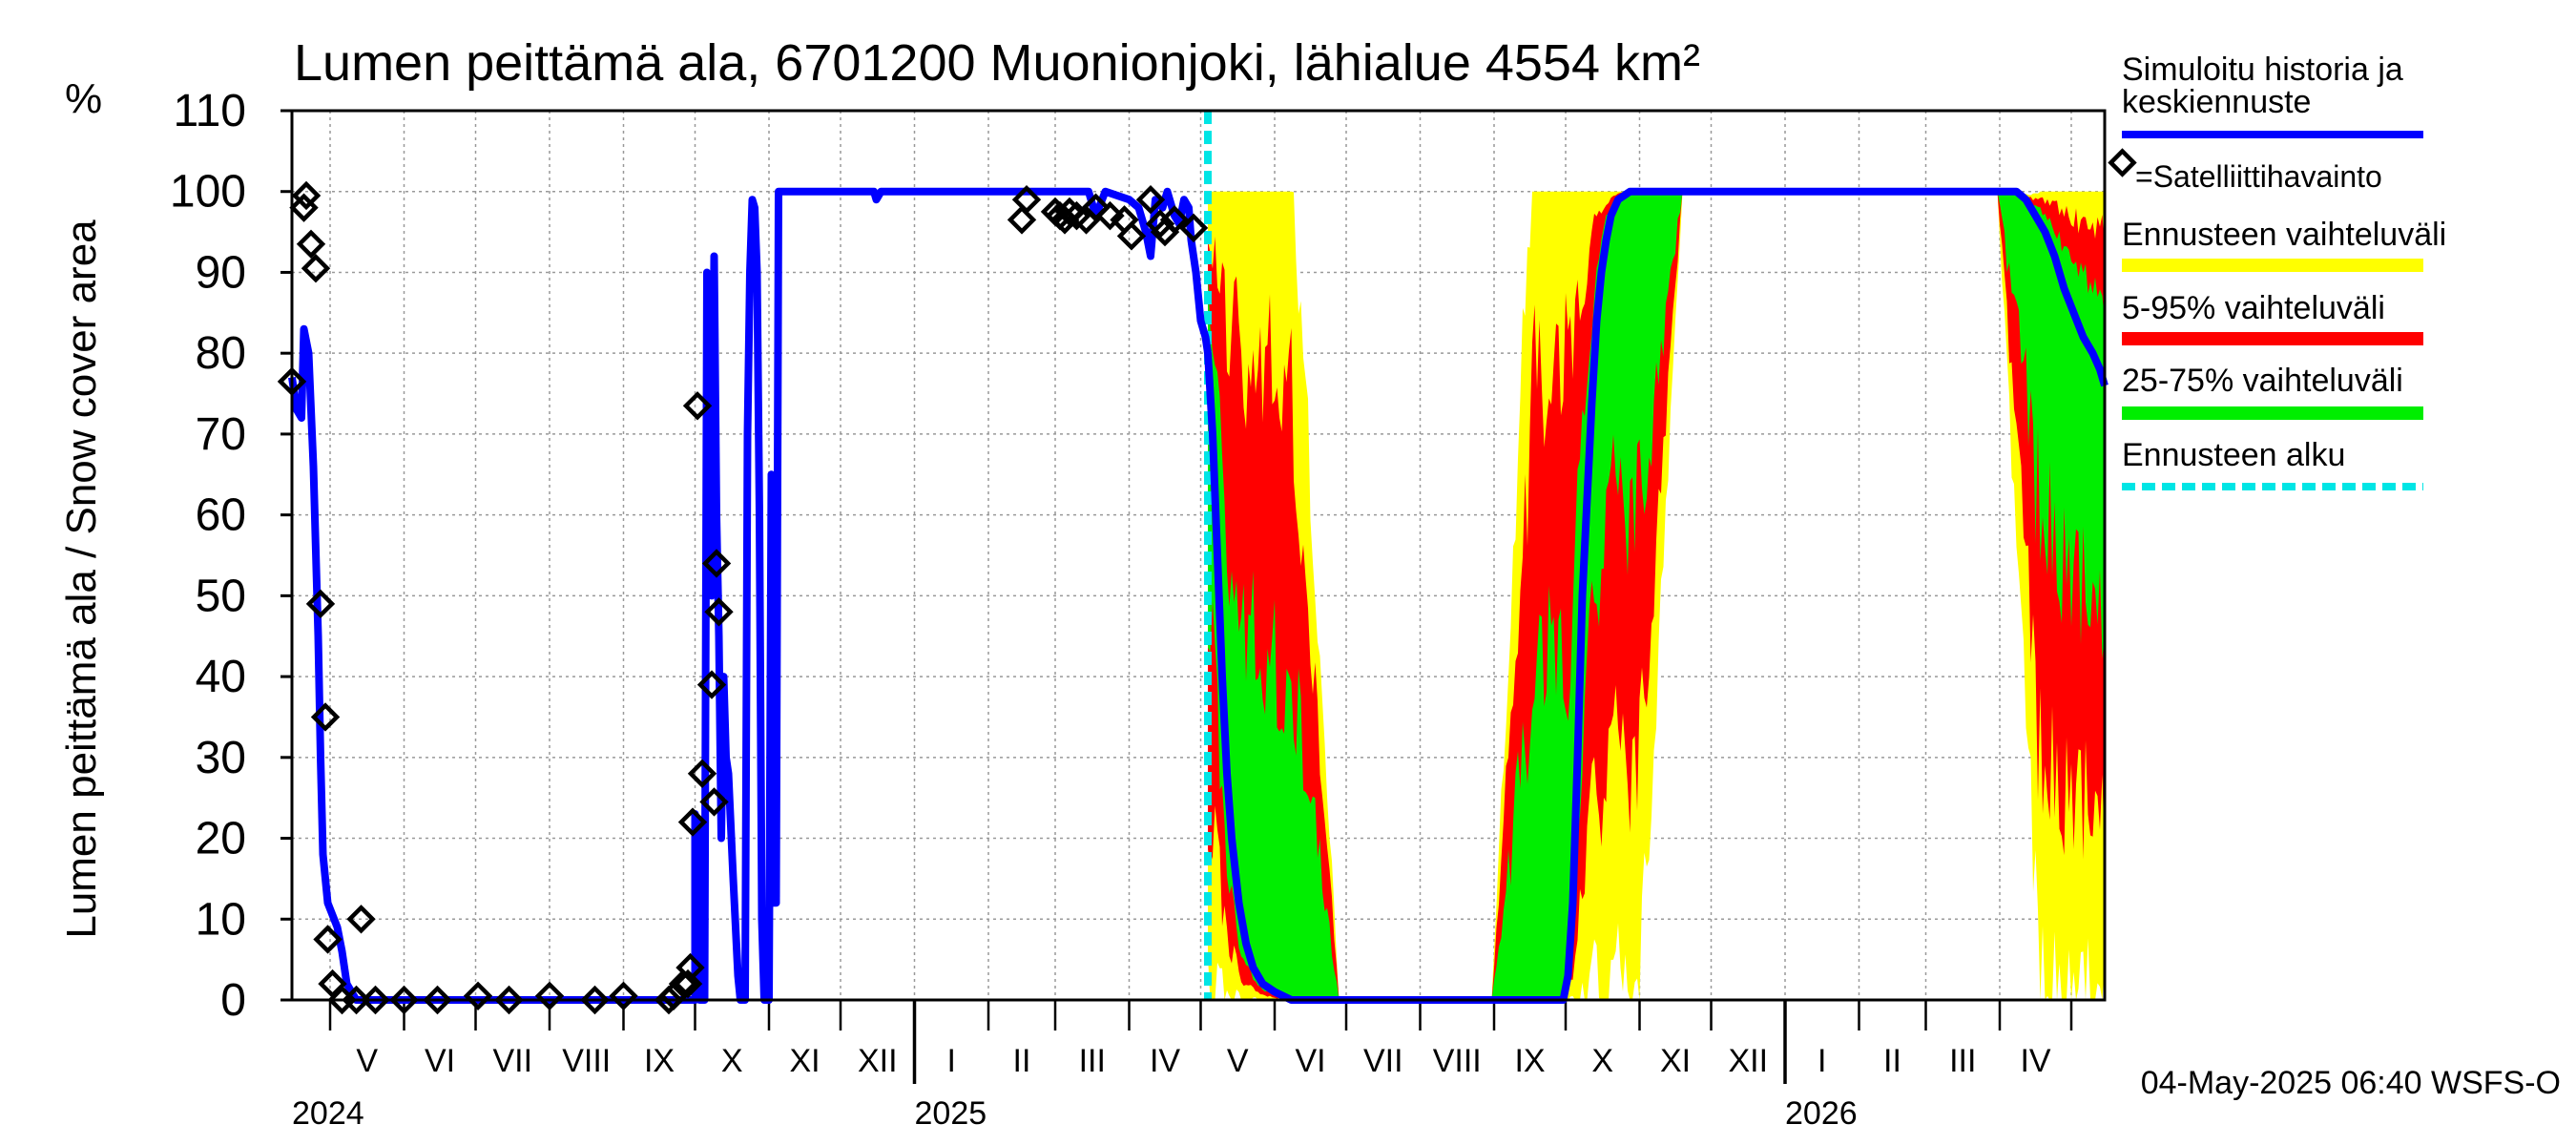  Describe the element at coordinates (2122, 162) in the screenshot. I see `legend-satellite-marker` at that location.